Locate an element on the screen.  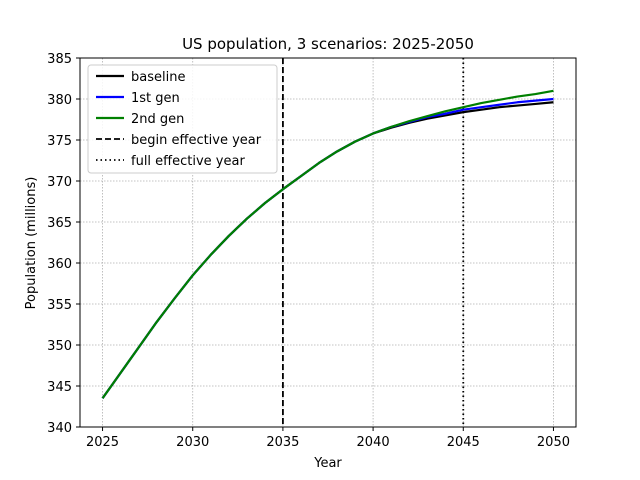
chart-title: US population, 3 scenarios: 2025-2050 is located at coordinates (328, 44).